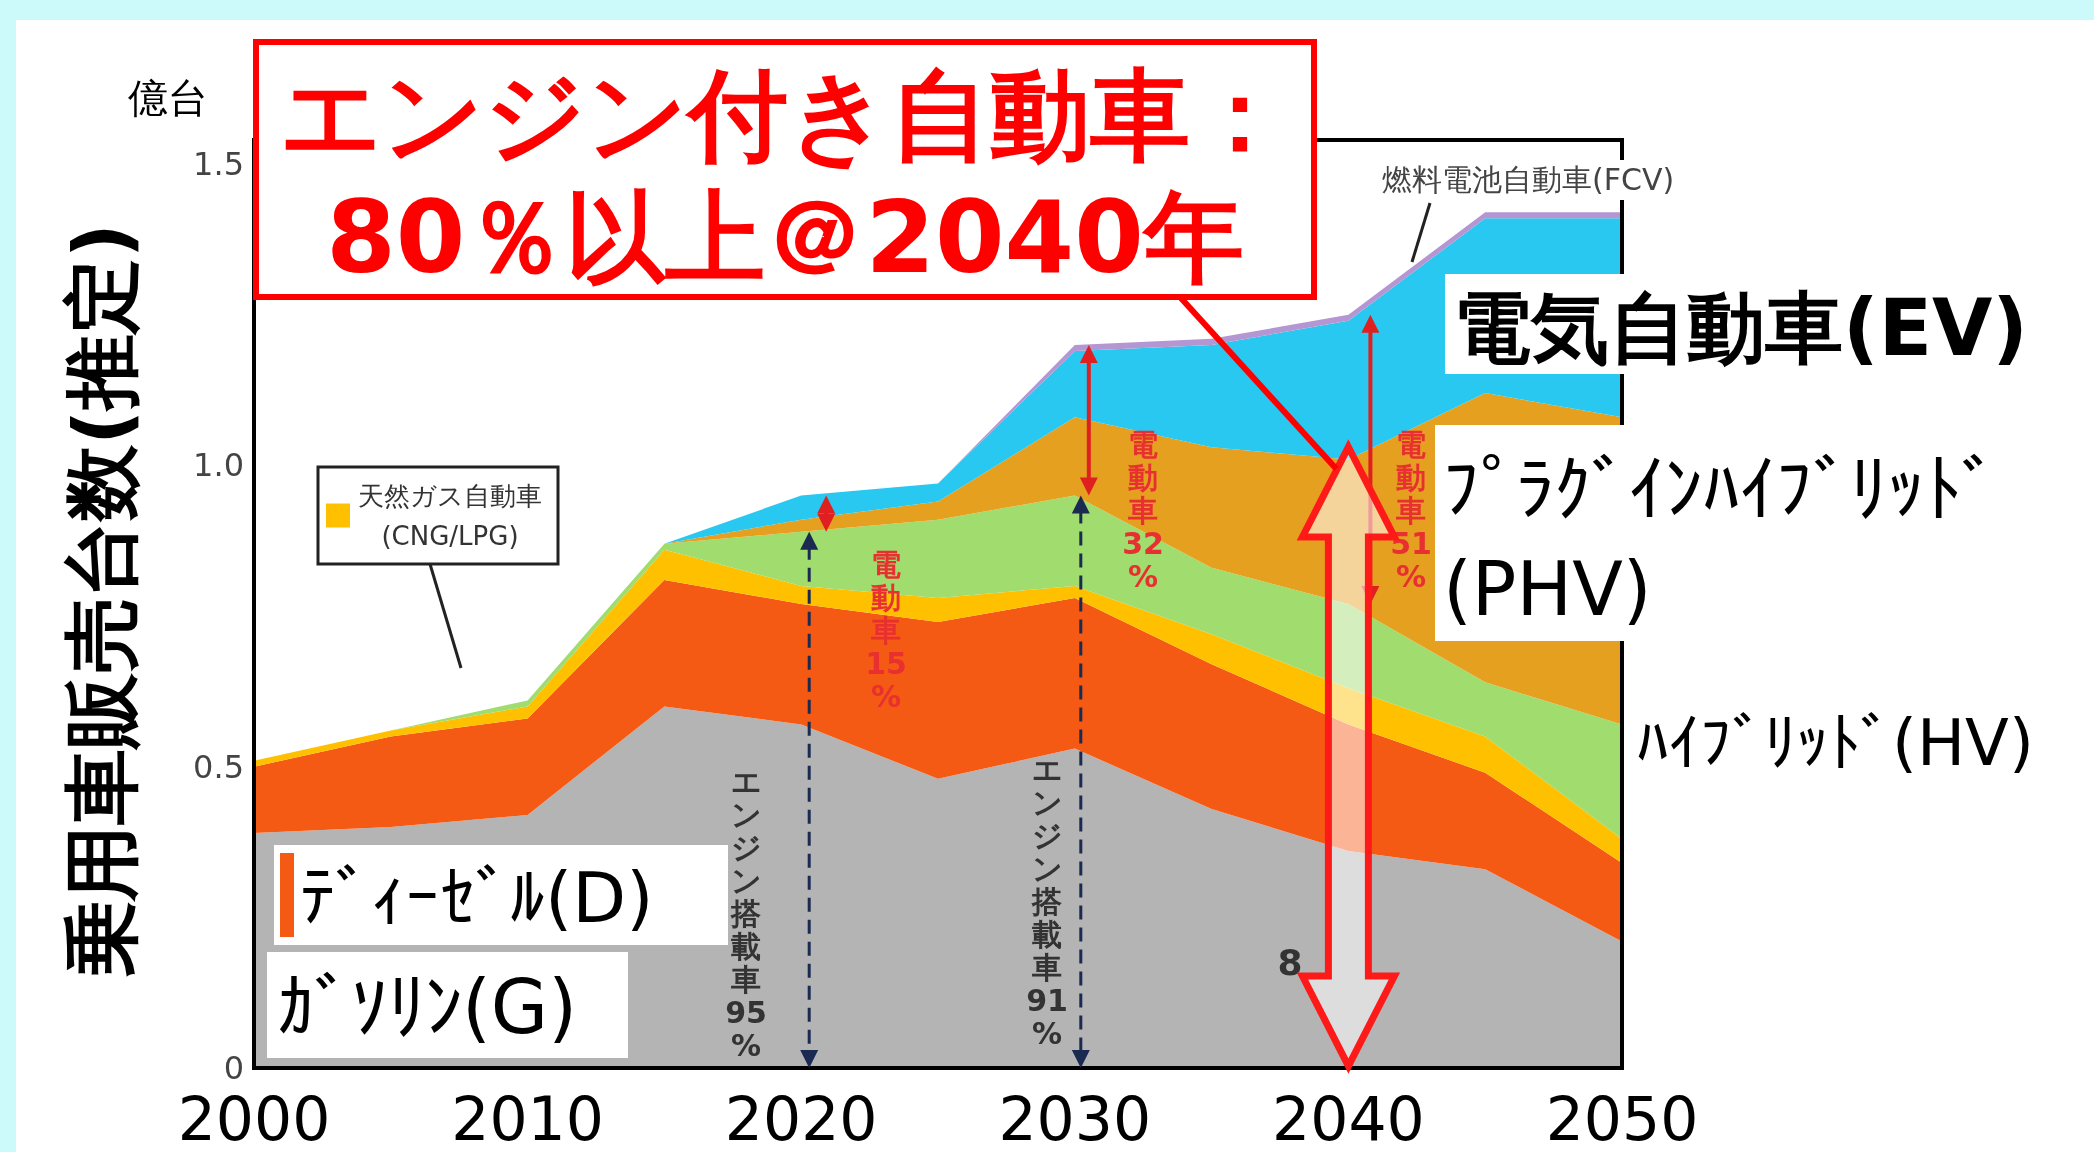 This screenshot has height=1152, width=2094. I want to click on annotation: 8, so click(1290, 962).